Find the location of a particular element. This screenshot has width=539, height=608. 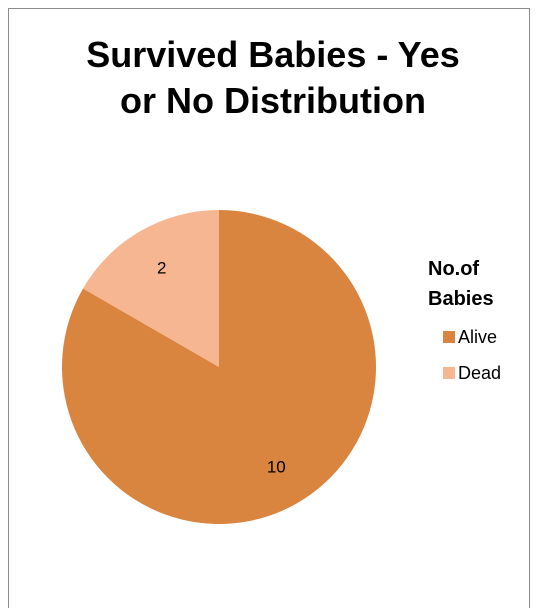

legend-swatch-dead is located at coordinates (449, 373).